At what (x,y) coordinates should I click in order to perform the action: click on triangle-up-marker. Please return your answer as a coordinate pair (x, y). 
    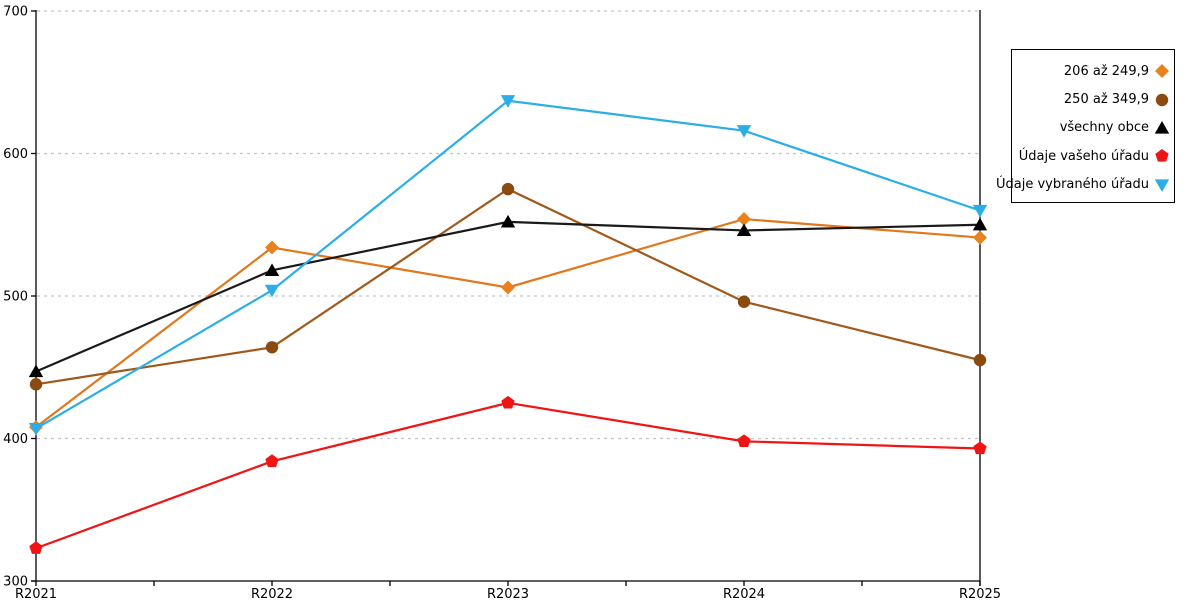
    Looking at the image, I should click on (1162, 127).